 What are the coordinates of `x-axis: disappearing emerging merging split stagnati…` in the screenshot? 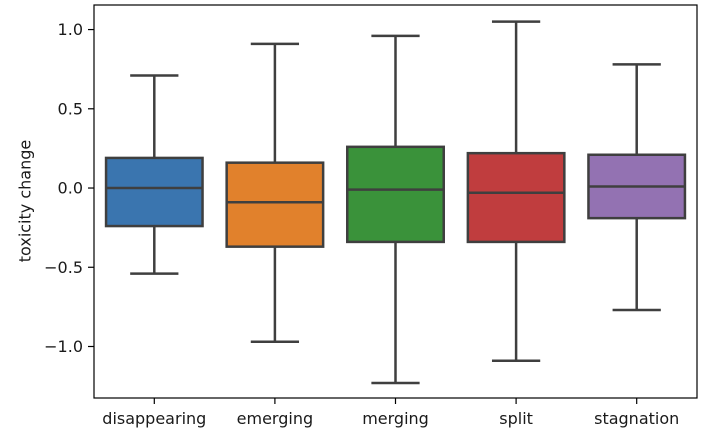 It's located at (390, 413).